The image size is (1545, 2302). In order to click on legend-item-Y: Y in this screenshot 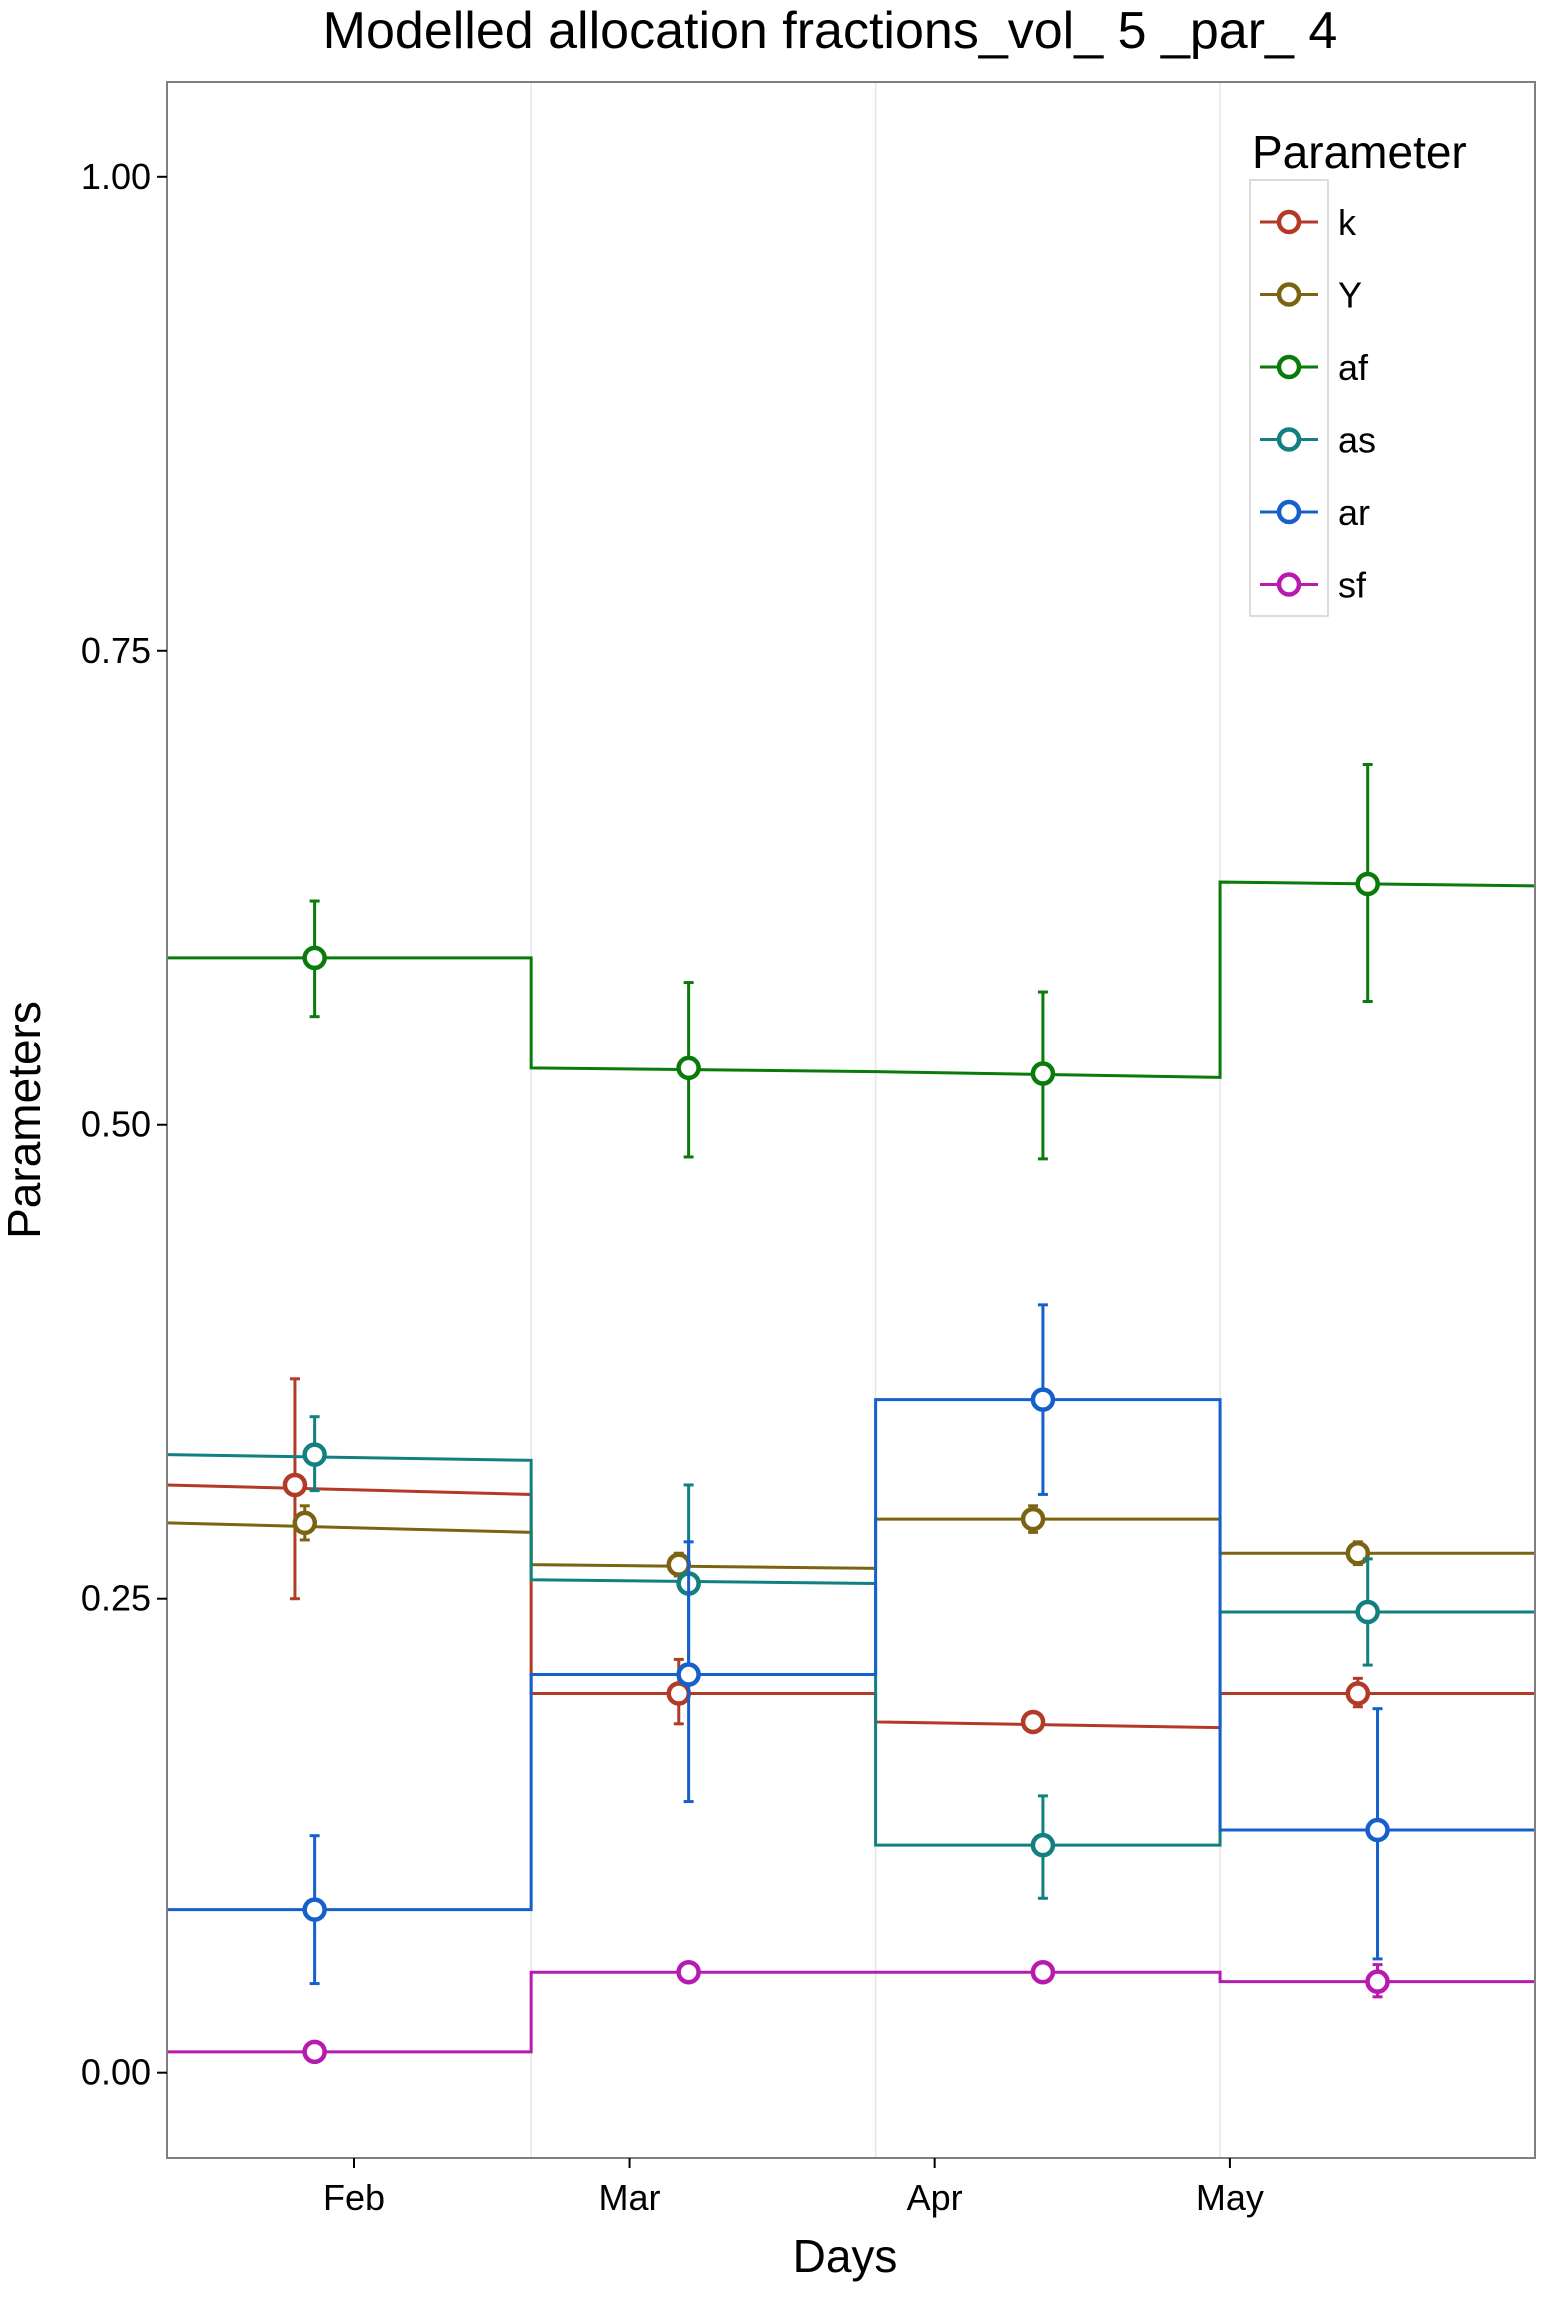, I will do `click(1311, 295)`.